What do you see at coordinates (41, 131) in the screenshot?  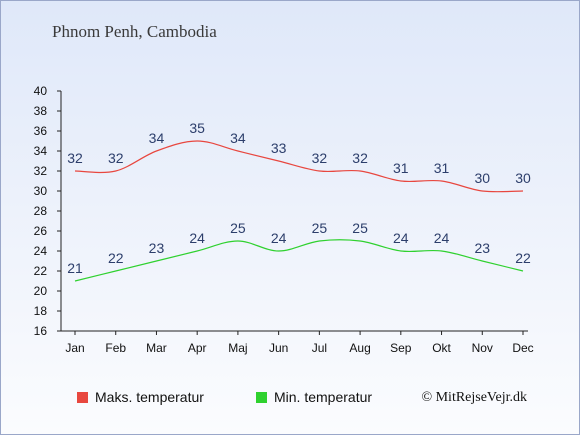 I see `y-tick-label: 36` at bounding box center [41, 131].